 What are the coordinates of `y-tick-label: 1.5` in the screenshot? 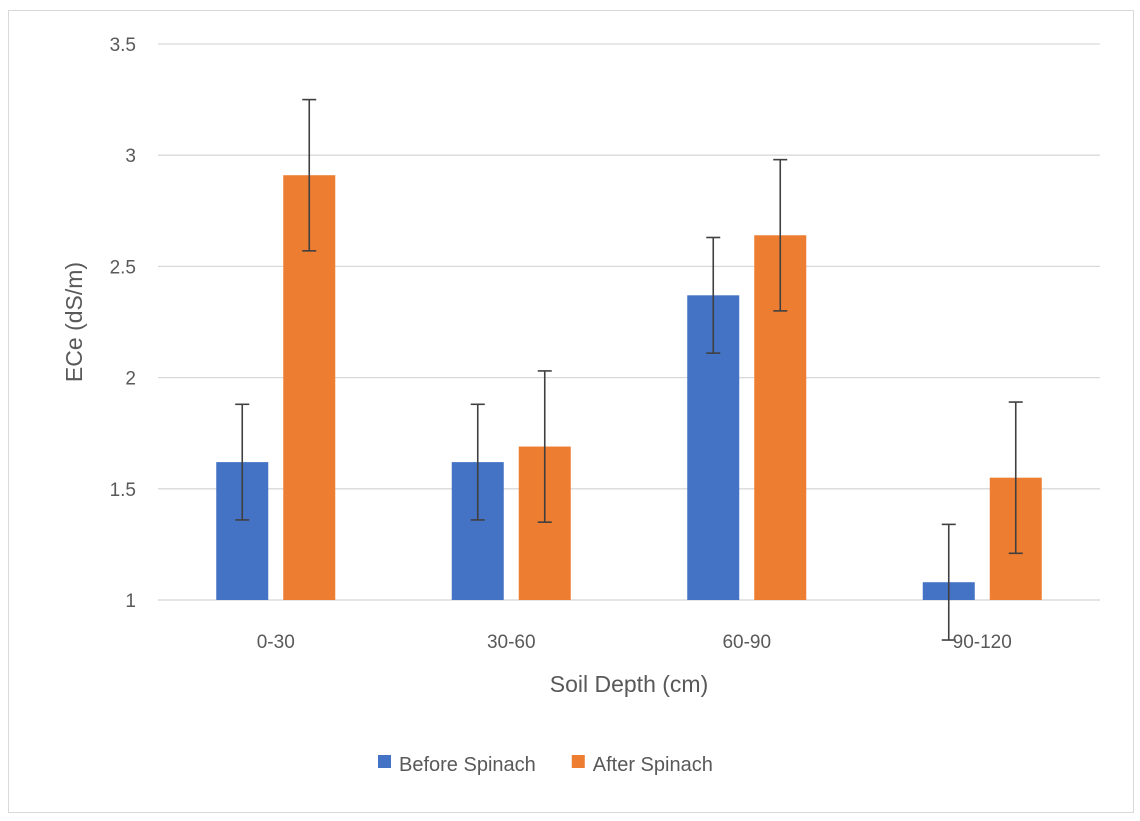 It's located at (123, 490).